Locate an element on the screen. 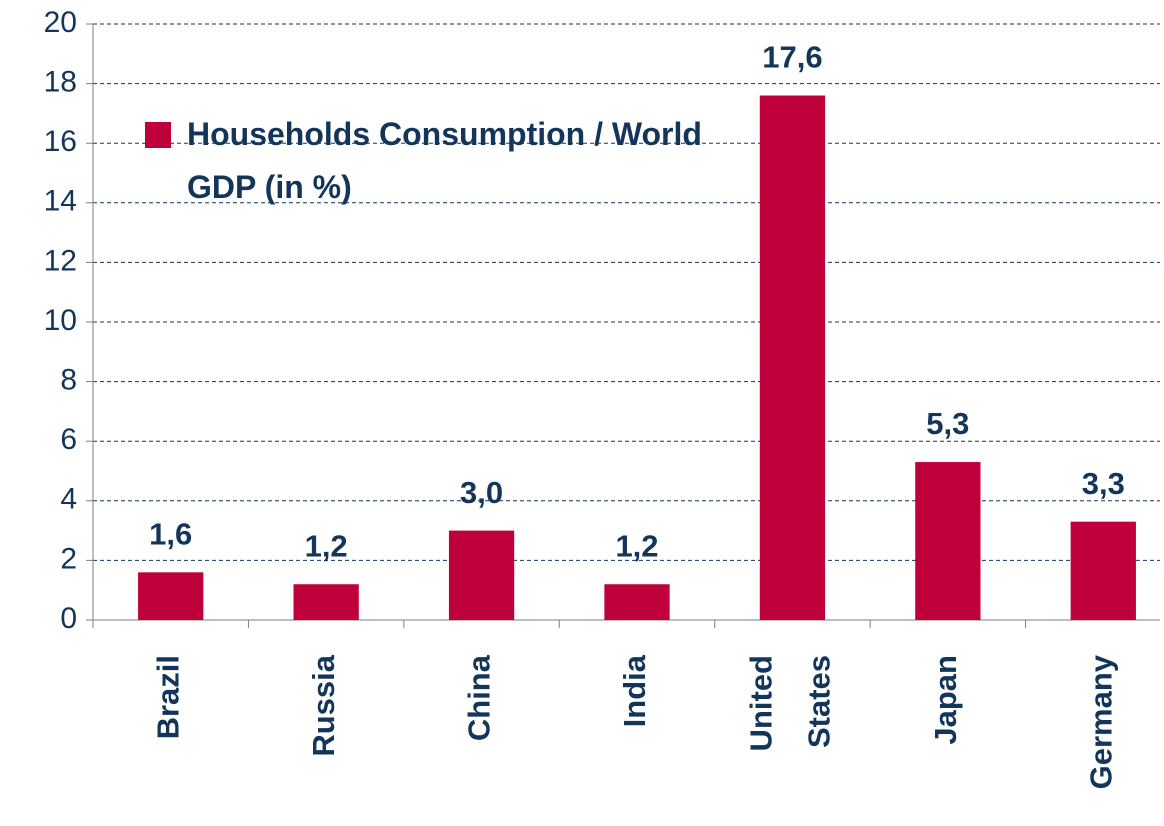 This screenshot has height=826, width=1164. y-tick-label: 6 is located at coordinates (68, 439).